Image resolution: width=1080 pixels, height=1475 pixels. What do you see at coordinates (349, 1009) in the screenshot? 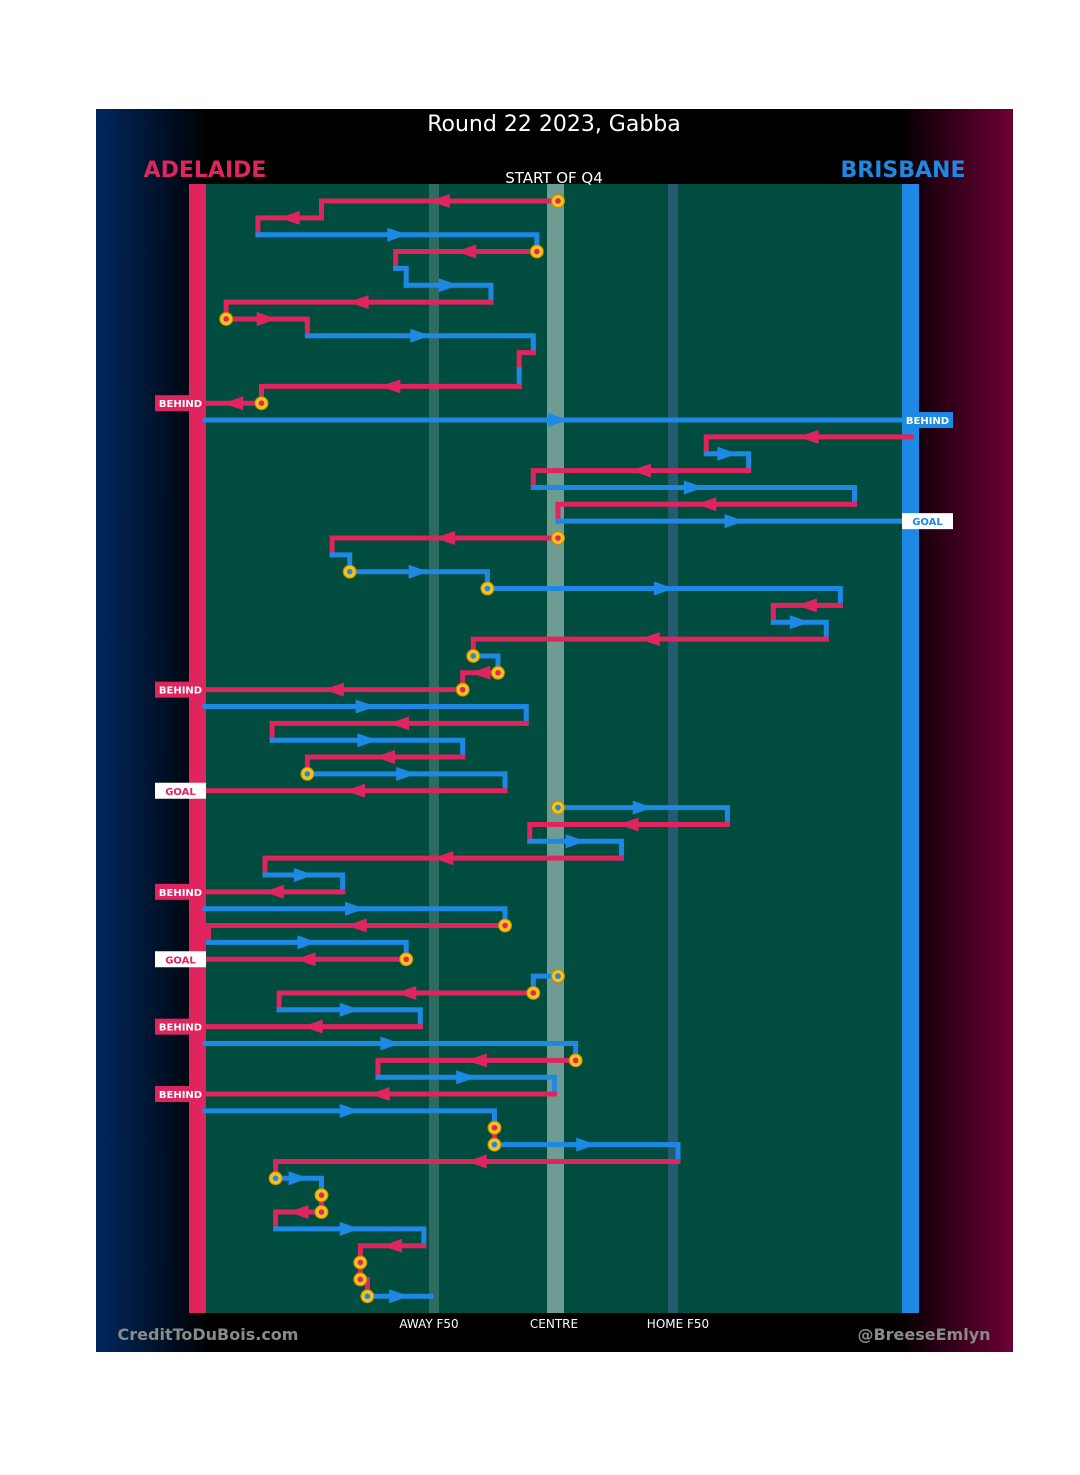
I see `chain-48-arrow` at bounding box center [349, 1009].